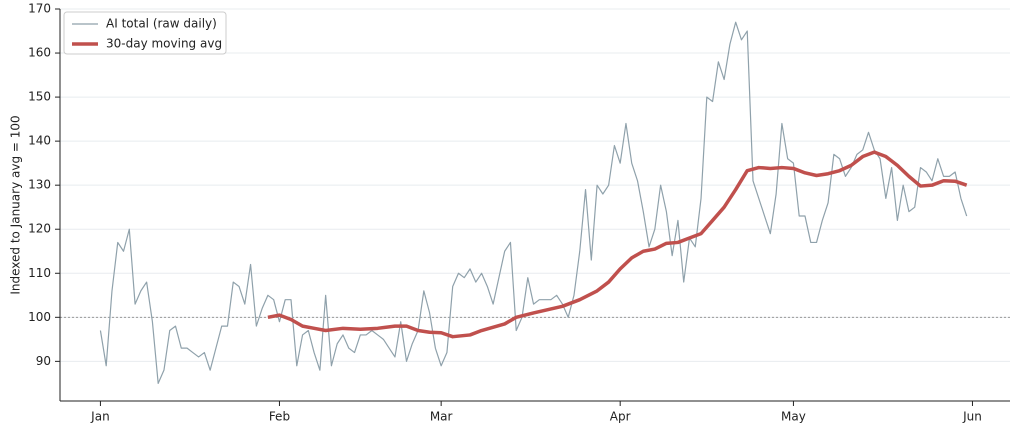 The image size is (1024, 434). I want to click on x-tick-label: Mar, so click(441, 417).